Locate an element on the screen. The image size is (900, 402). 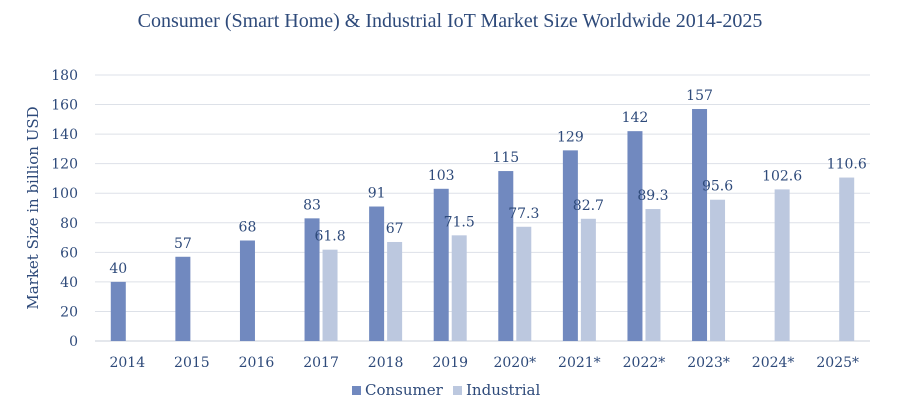
y-tick-label: 100 is located at coordinates (64, 194).